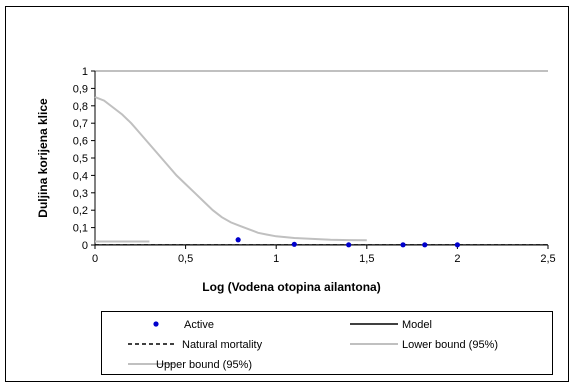  What do you see at coordinates (156, 324) in the screenshot?
I see `legend-swatch-active` at bounding box center [156, 324].